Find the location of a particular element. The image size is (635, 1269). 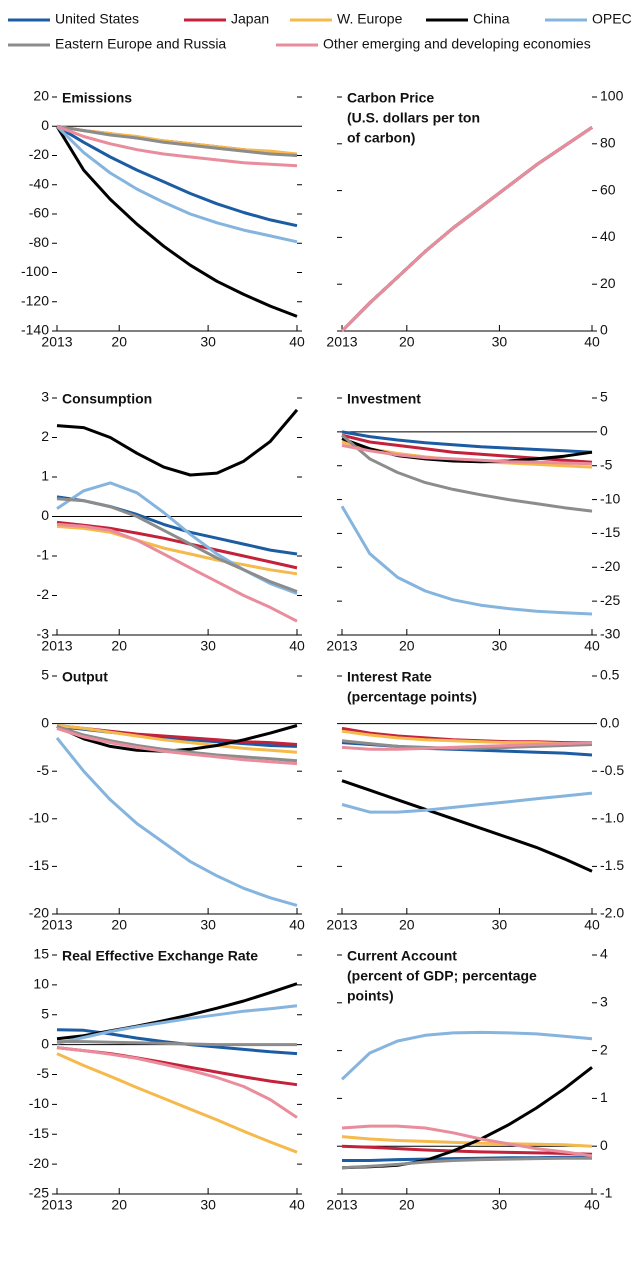

y-tick-label: -1.5 is located at coordinates (612, 865).